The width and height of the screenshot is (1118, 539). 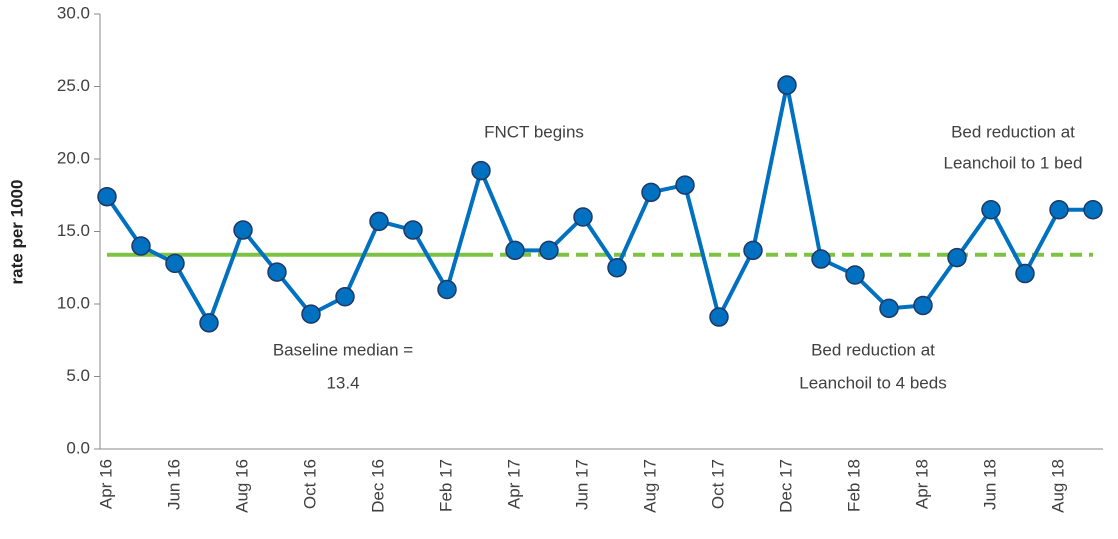 What do you see at coordinates (78, 375) in the screenshot?
I see `y-tick-label: 5.0` at bounding box center [78, 375].